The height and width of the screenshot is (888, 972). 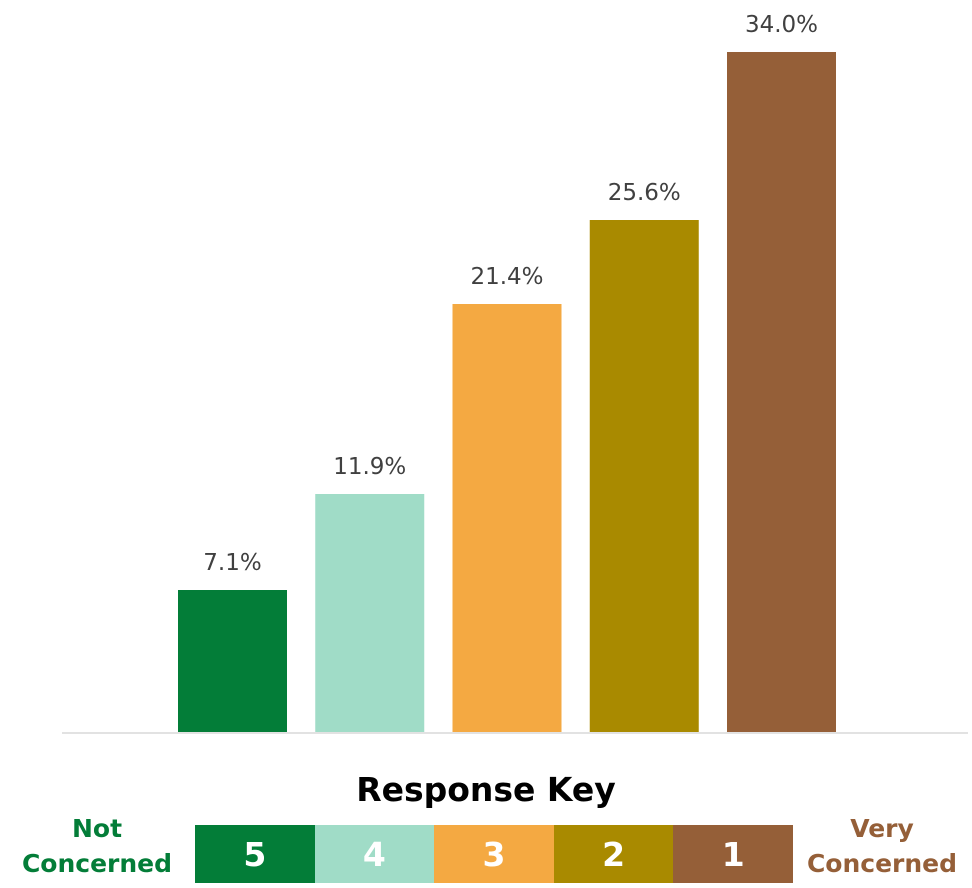 I want to click on not-concerned-label-line1: Not, so click(x=97, y=828).